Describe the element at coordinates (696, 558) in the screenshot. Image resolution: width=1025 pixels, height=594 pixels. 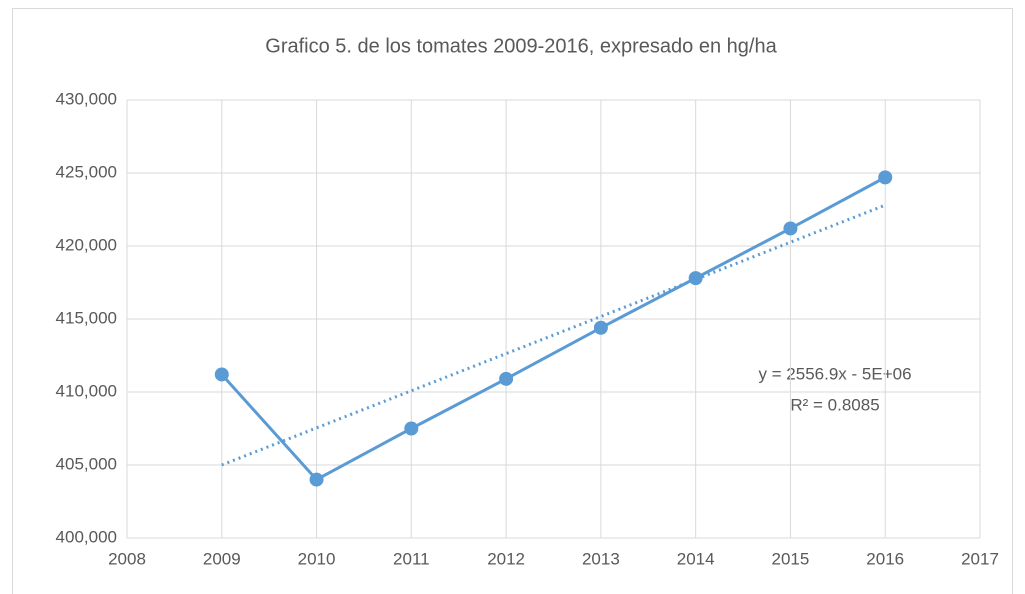
I see `x-tick-label: 2014` at that location.